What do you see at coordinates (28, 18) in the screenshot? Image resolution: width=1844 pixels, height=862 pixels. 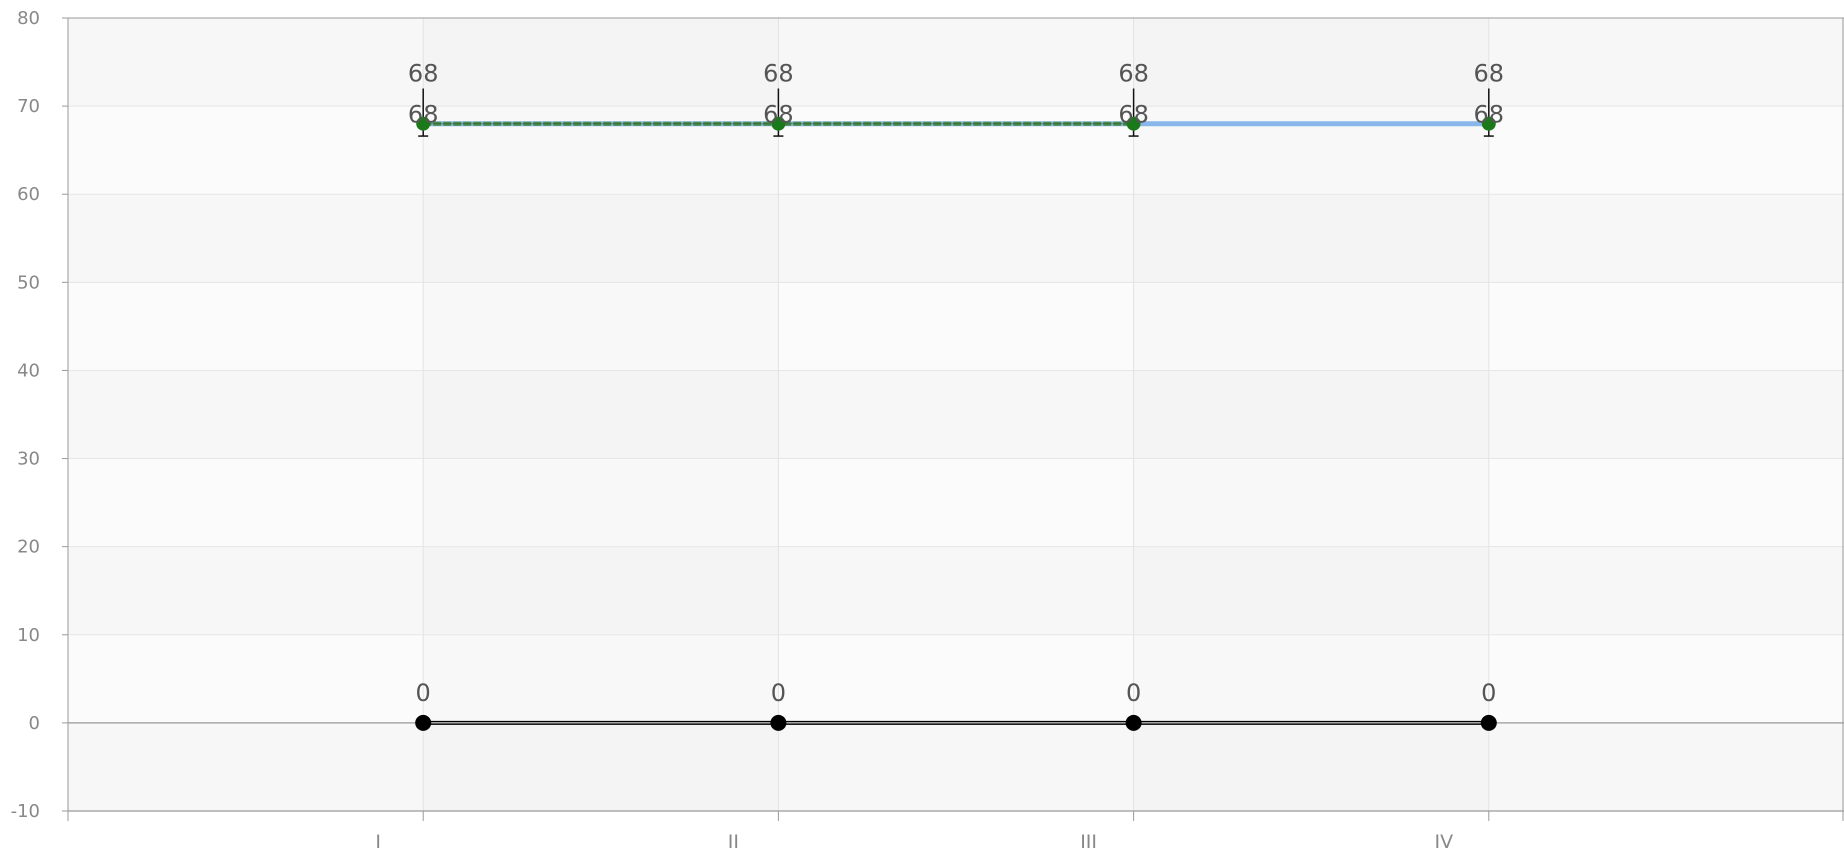 I see `y-tick-label: 80` at bounding box center [28, 18].